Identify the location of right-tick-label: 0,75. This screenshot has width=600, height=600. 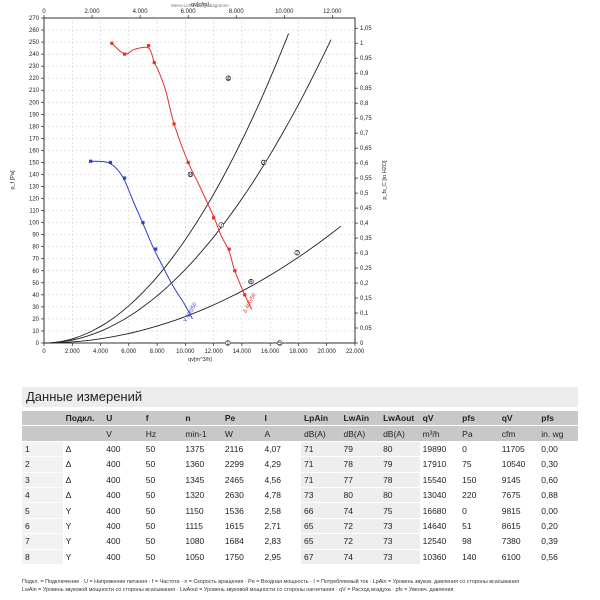
(366, 119).